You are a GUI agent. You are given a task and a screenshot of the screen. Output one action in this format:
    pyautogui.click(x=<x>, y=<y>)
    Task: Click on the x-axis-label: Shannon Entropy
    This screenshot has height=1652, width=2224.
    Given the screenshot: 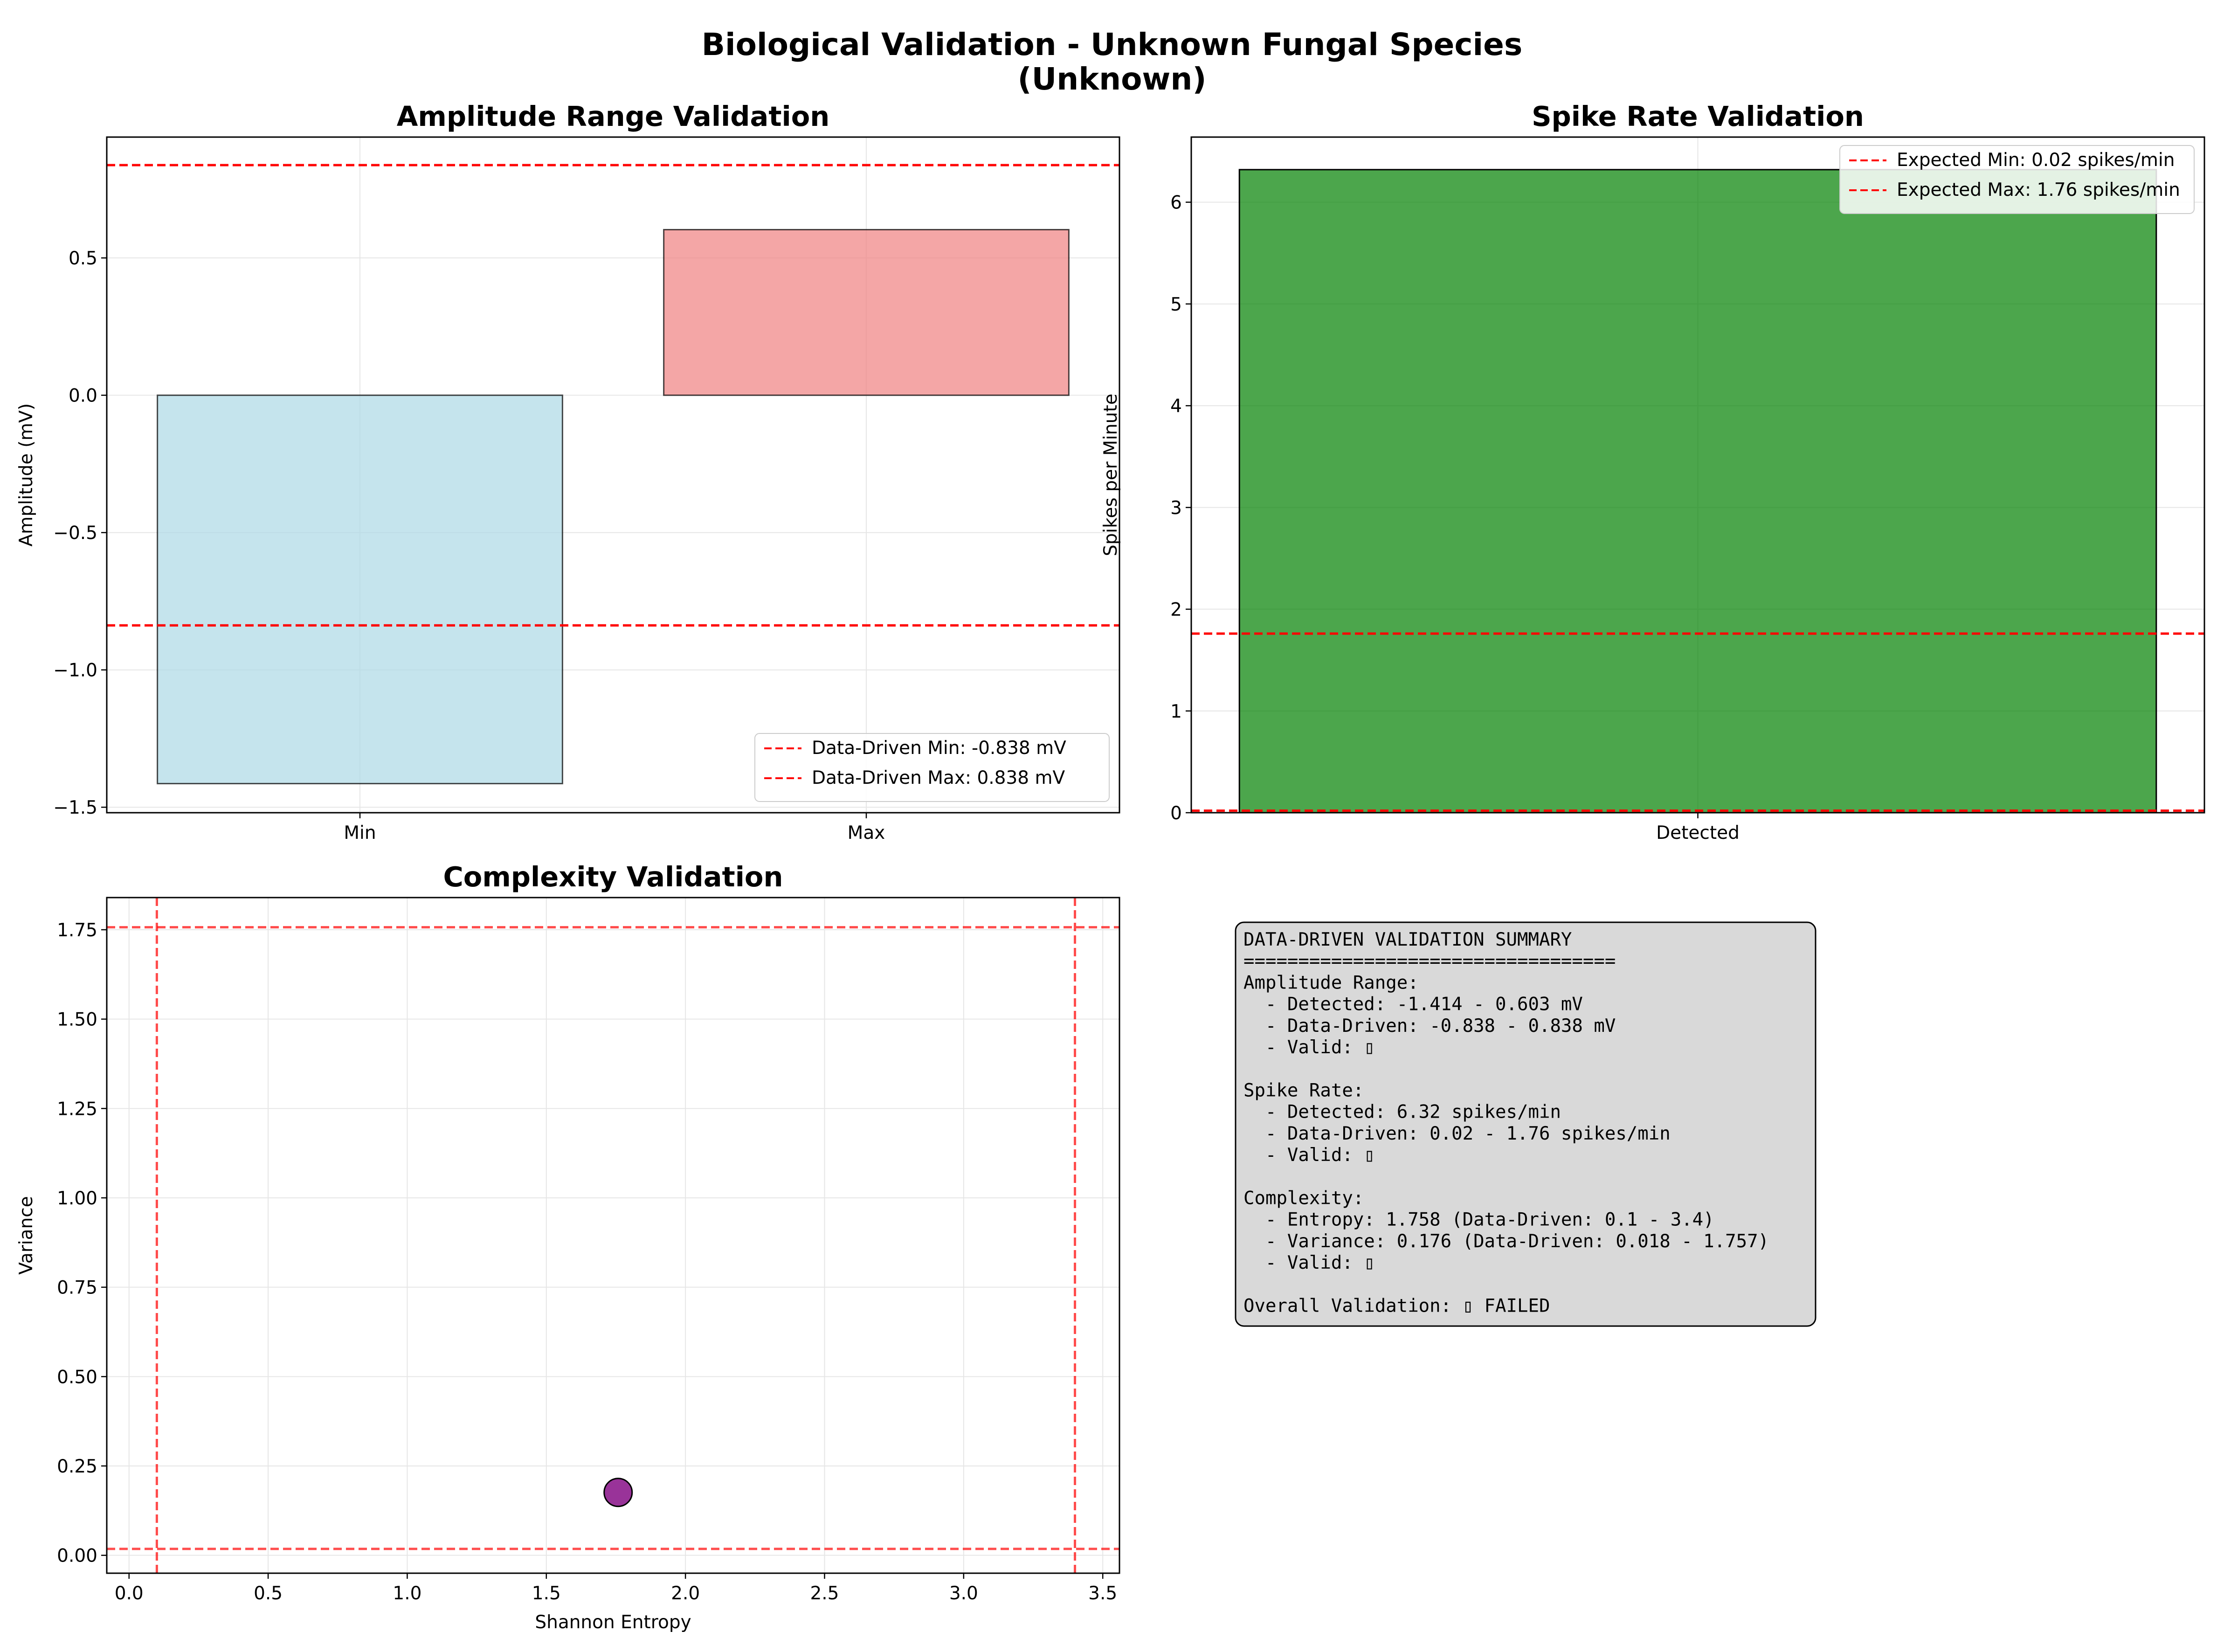 What is the action you would take?
    pyautogui.click(x=613, y=1622)
    